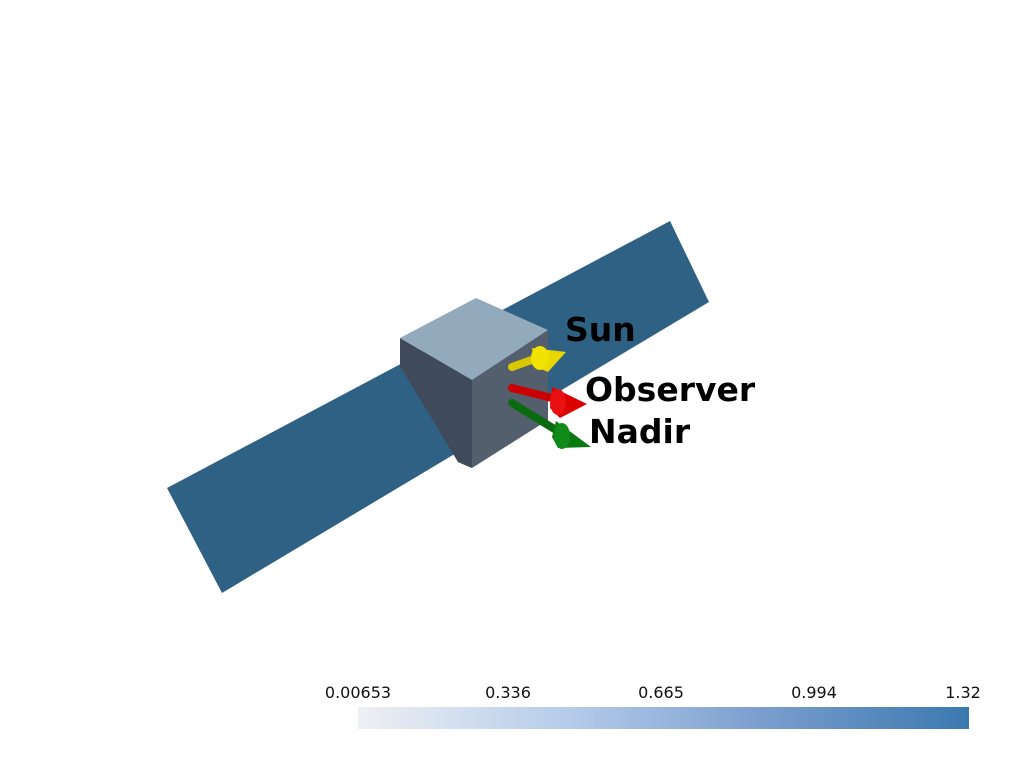 This screenshot has height=768, width=1024. Describe the element at coordinates (670, 389) in the screenshot. I see `observer-label: Observer` at that location.